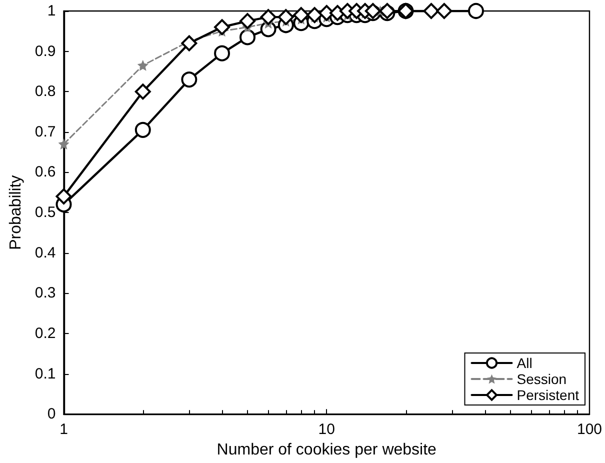 Image resolution: width=605 pixels, height=463 pixels. Describe the element at coordinates (45, 253) in the screenshot. I see `y-tick-label: 0.4` at that location.